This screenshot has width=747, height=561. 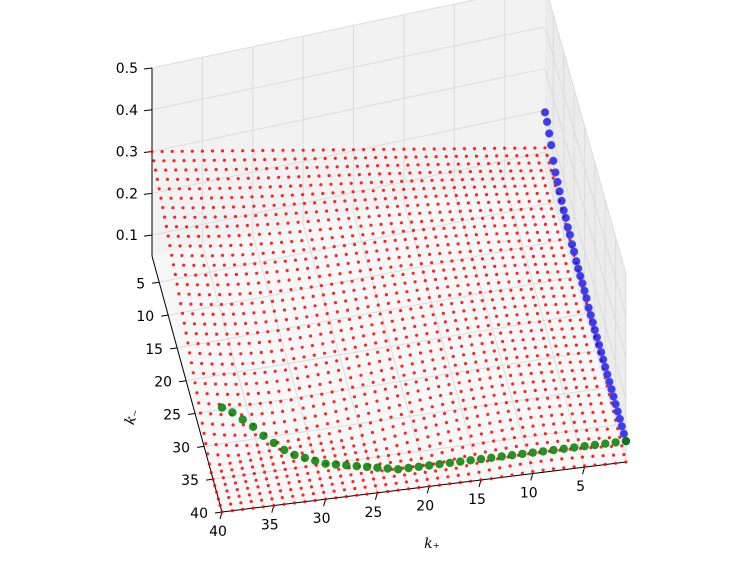 I want to click on z-tick-label: 0.4, so click(x=127, y=111).